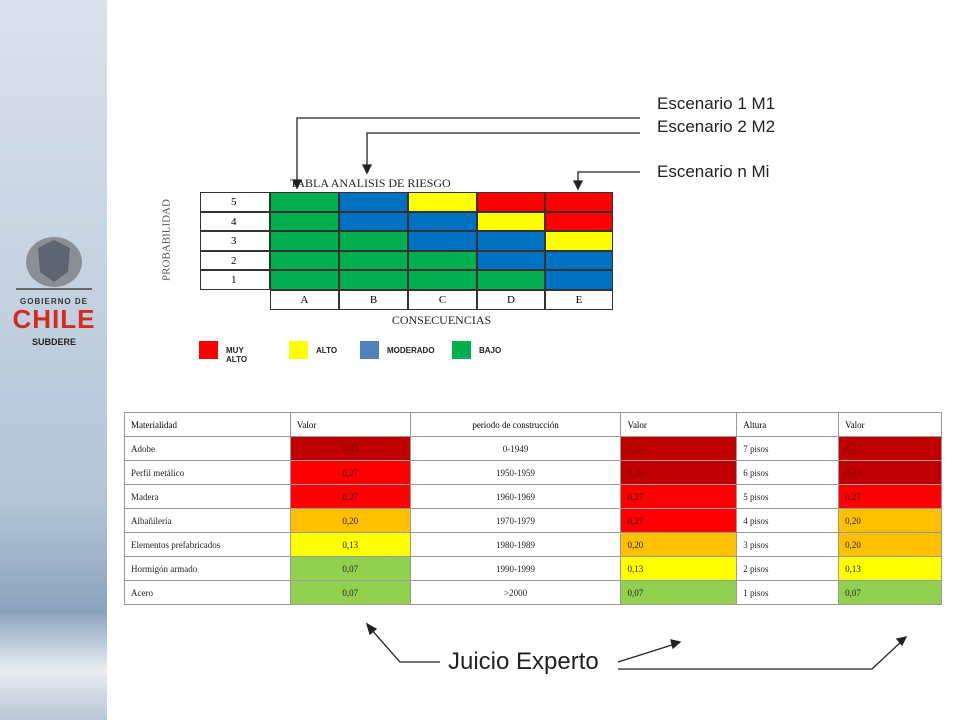 The height and width of the screenshot is (720, 960). I want to click on col-label: C, so click(442, 300).